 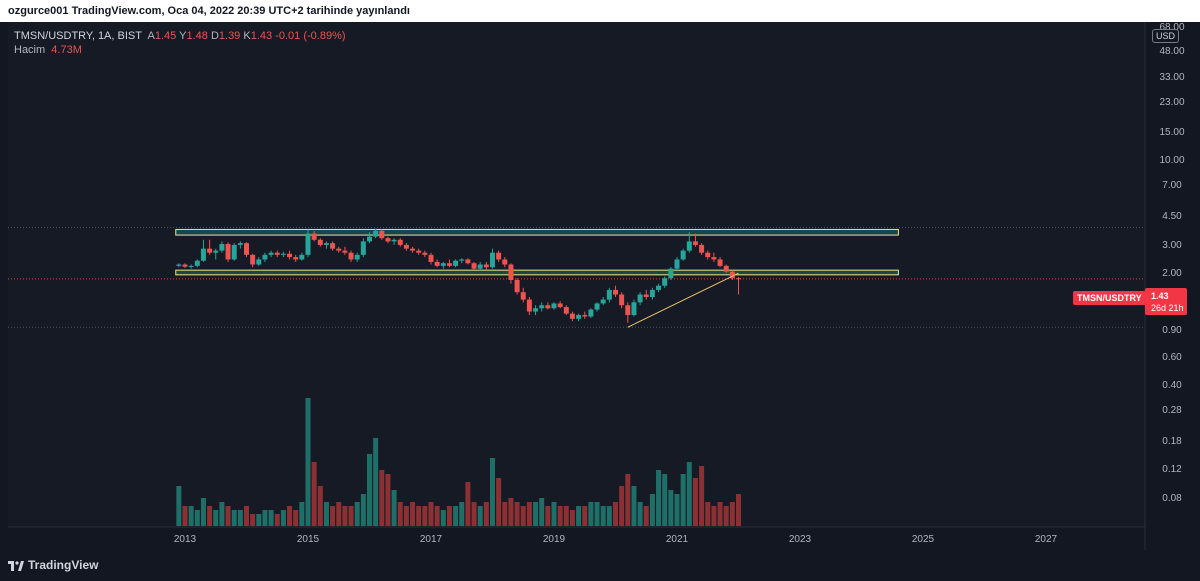 What do you see at coordinates (1172, 216) in the screenshot?
I see `price-tick-label: 4.50` at bounding box center [1172, 216].